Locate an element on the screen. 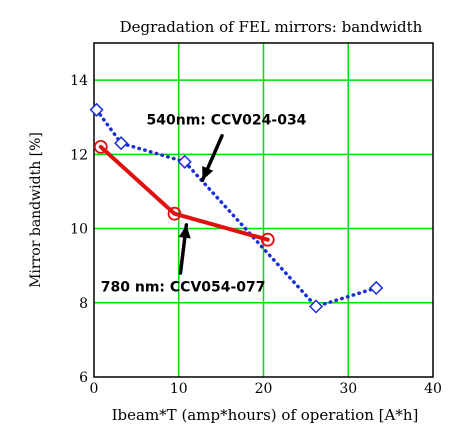 Image resolution: width=474 pixels, height=440 pixels. series-line-red is located at coordinates (184, 193).